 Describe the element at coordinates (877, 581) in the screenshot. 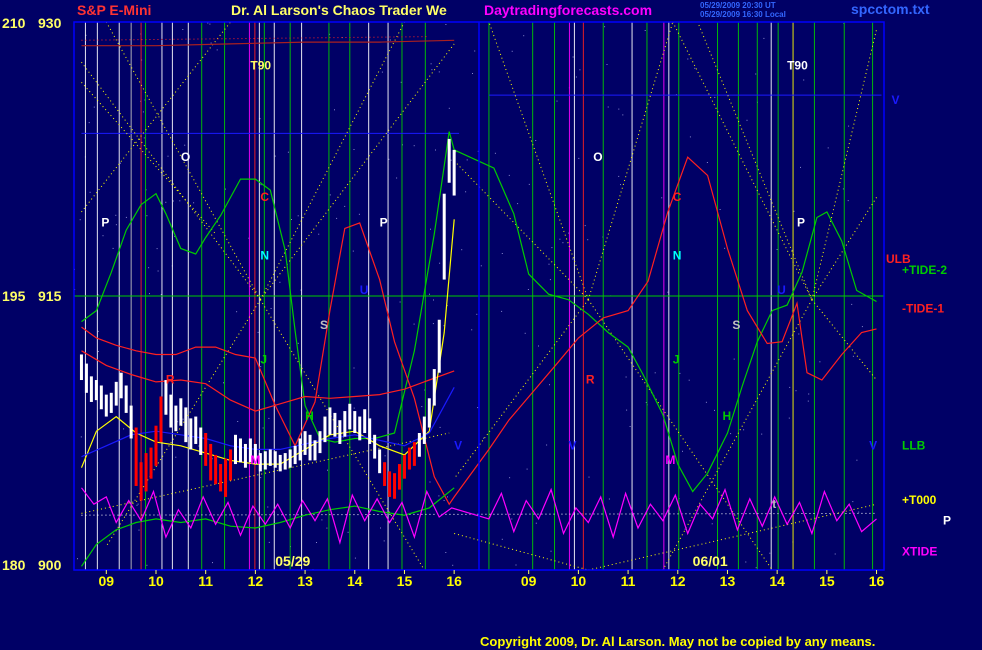

I see `x-tick-label: 16` at that location.